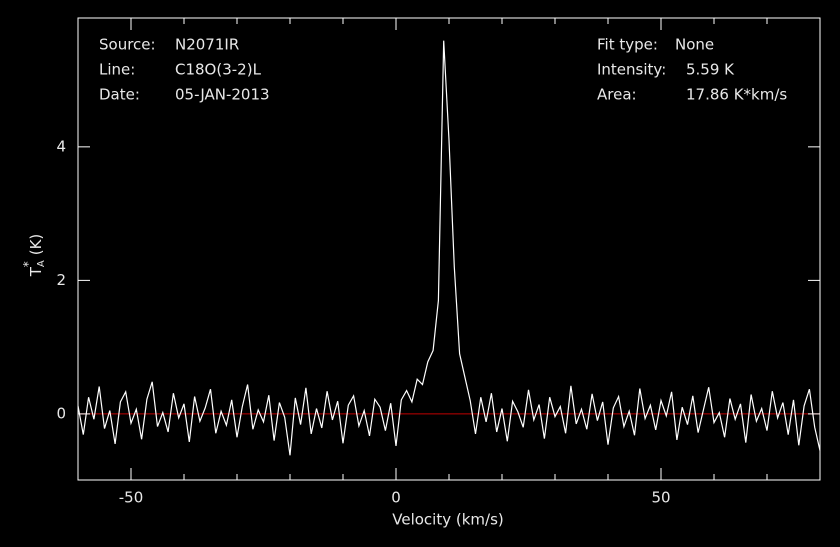 The image size is (840, 547). What do you see at coordinates (119, 95) in the screenshot?
I see `annotation-label: Date:` at bounding box center [119, 95].